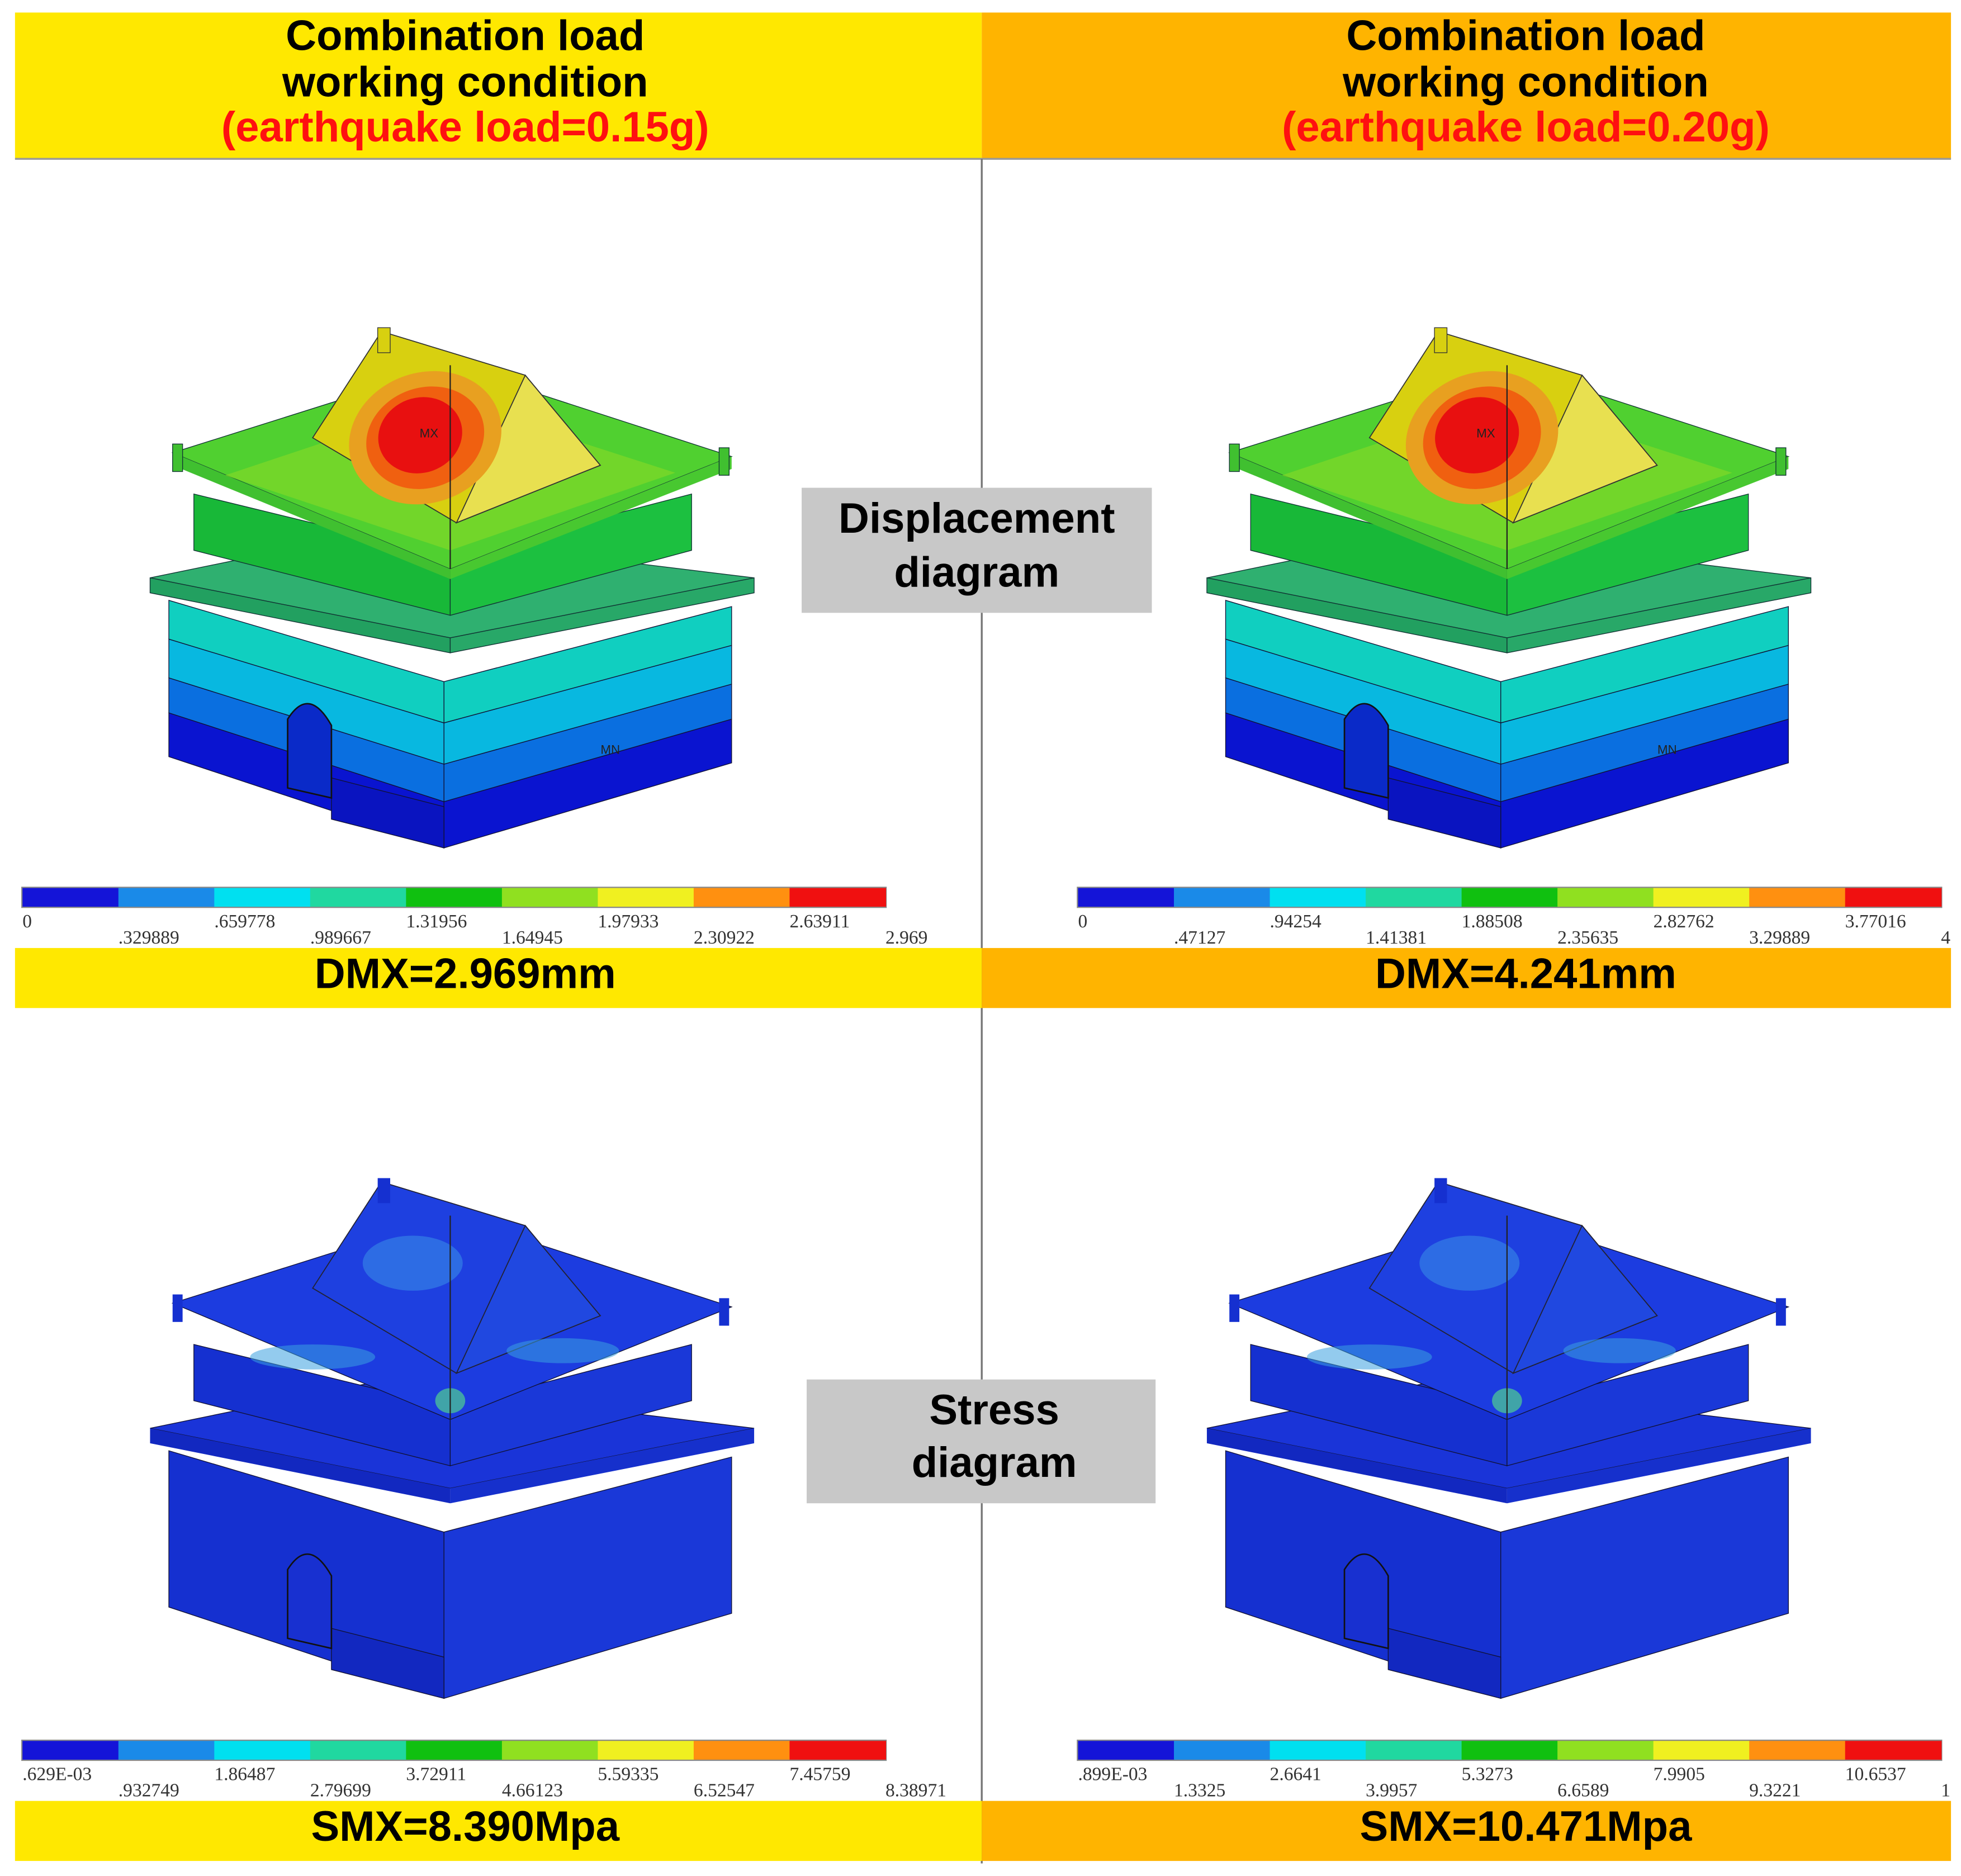  I want to click on header-line: (earthquake load=0.15g), so click(465, 127).